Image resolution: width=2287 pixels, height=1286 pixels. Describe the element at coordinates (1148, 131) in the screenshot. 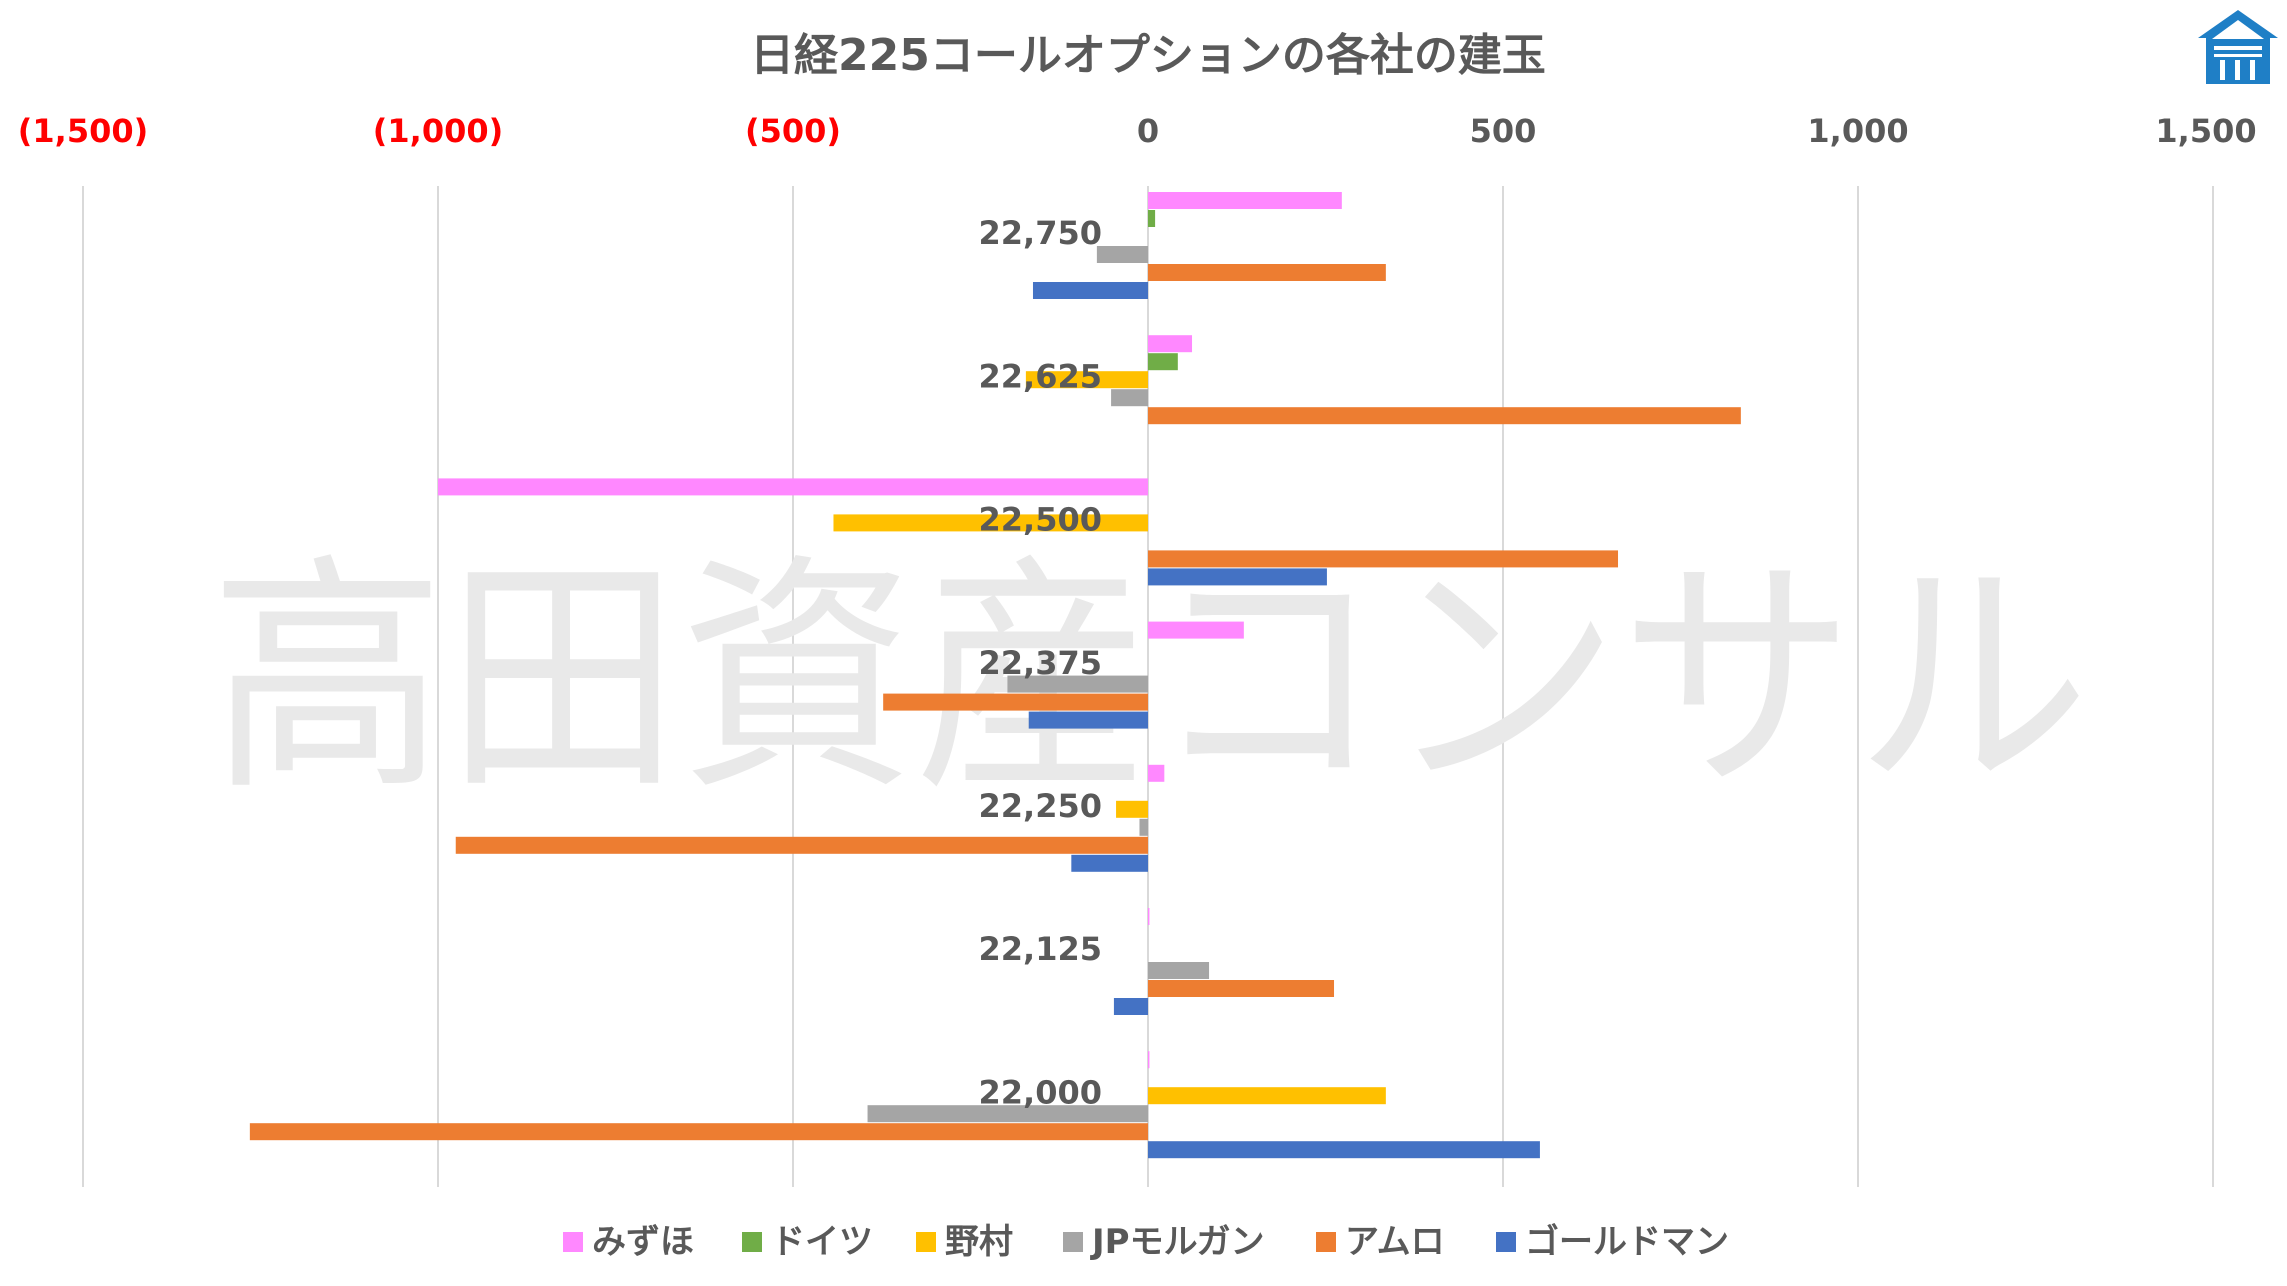

I see `x-tick-label: 0` at that location.